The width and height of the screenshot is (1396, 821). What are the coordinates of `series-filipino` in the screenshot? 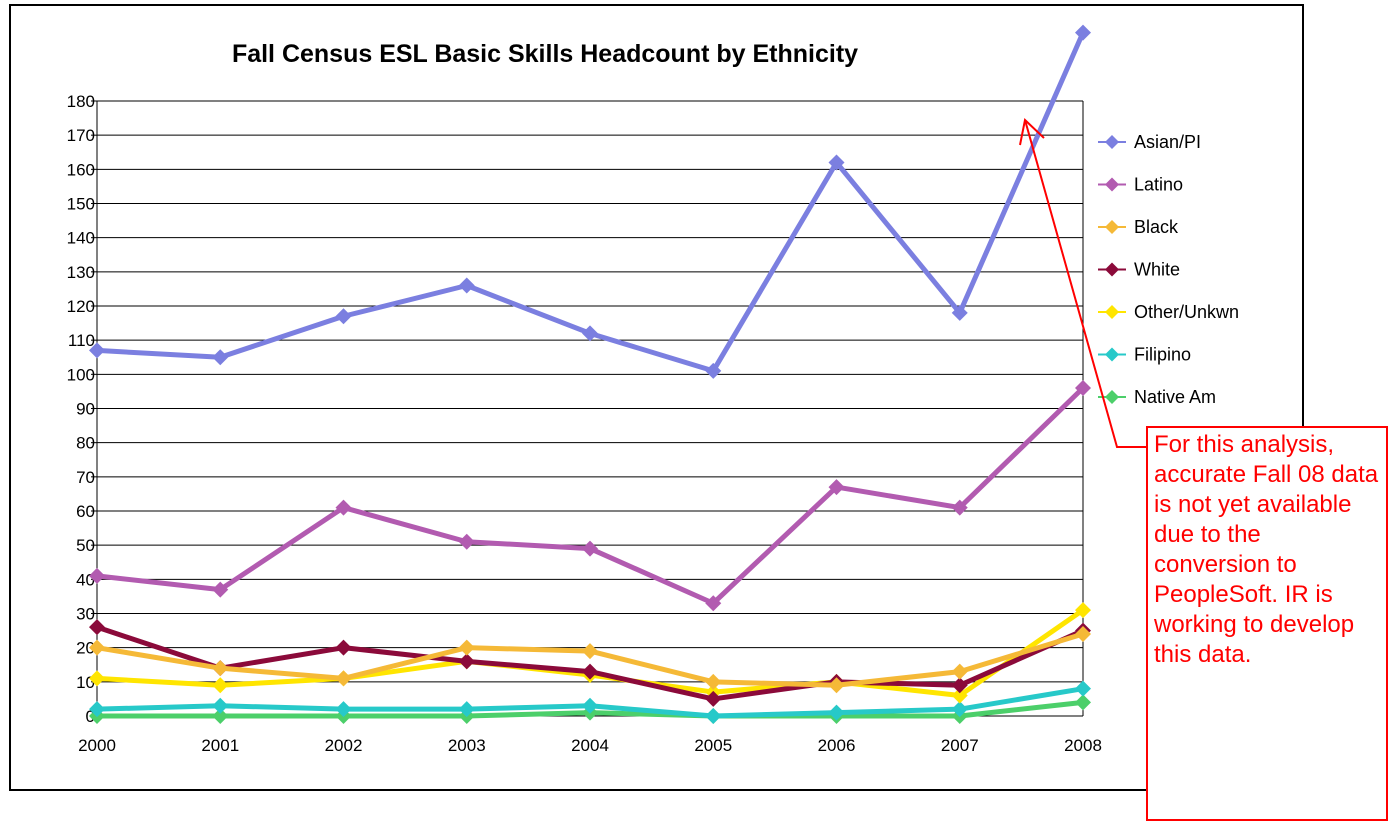 It's located at (590, 702).